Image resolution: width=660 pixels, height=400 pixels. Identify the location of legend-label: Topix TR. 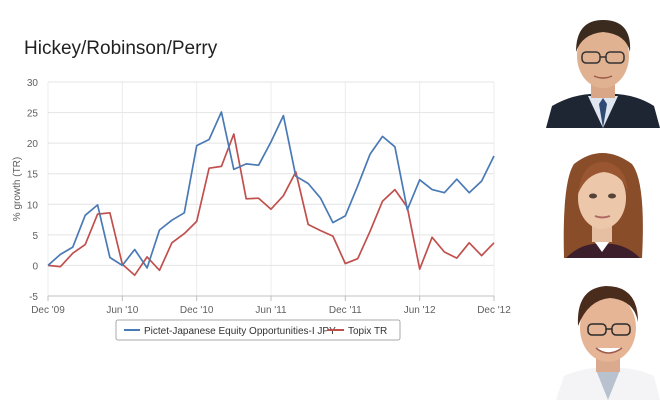
(367, 331).